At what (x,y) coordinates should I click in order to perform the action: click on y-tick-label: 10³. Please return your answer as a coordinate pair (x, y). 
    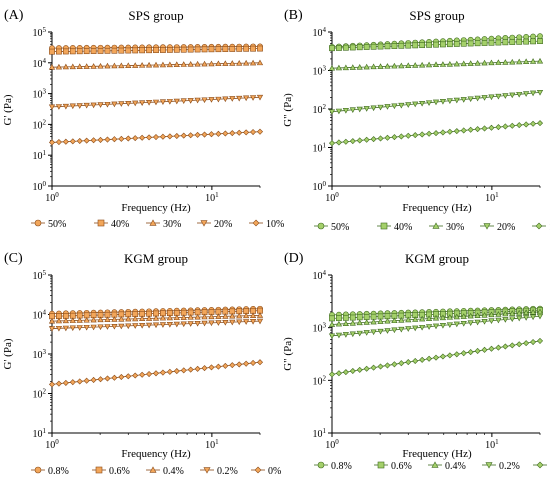
    Looking at the image, I should click on (40, 94).